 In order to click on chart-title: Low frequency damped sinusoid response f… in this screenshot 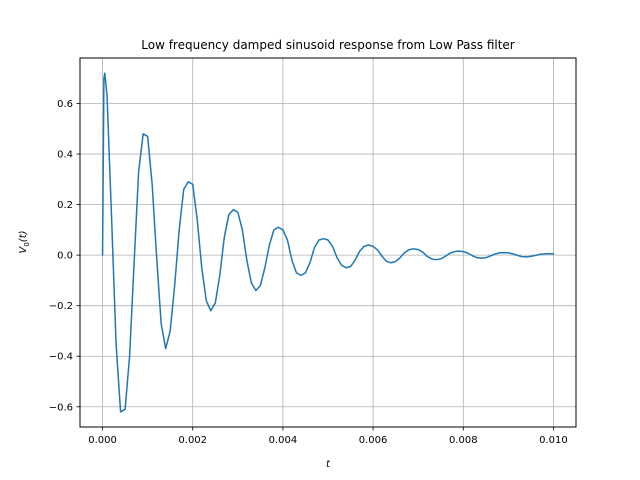, I will do `click(328, 45)`.